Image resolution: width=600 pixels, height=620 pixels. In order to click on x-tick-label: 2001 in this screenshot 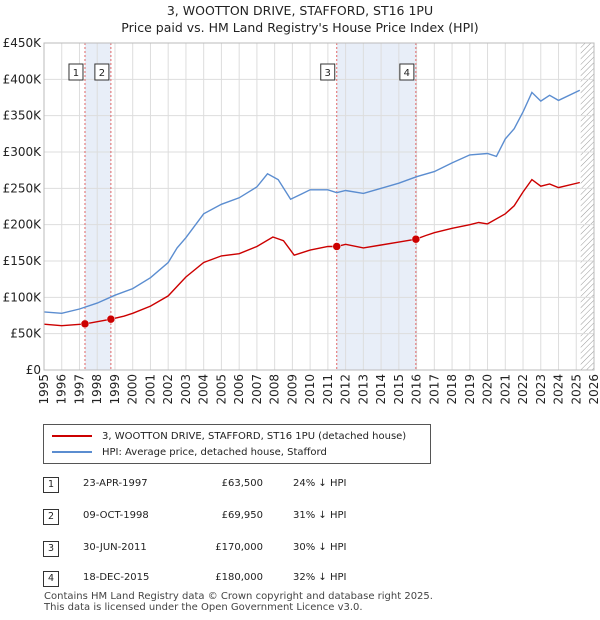, I will do `click(150, 389)`.